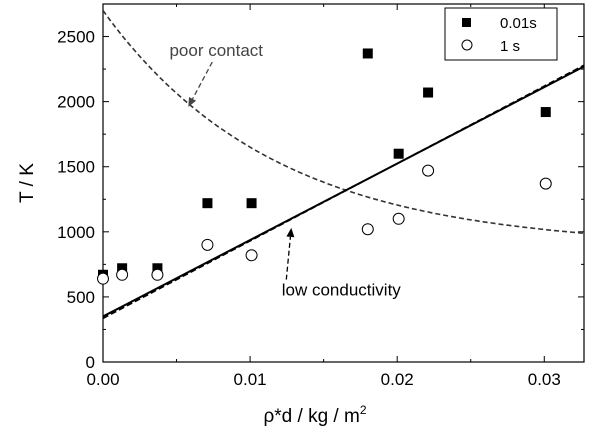  What do you see at coordinates (81, 297) in the screenshot?
I see `y-tick-label: 500` at bounding box center [81, 297].